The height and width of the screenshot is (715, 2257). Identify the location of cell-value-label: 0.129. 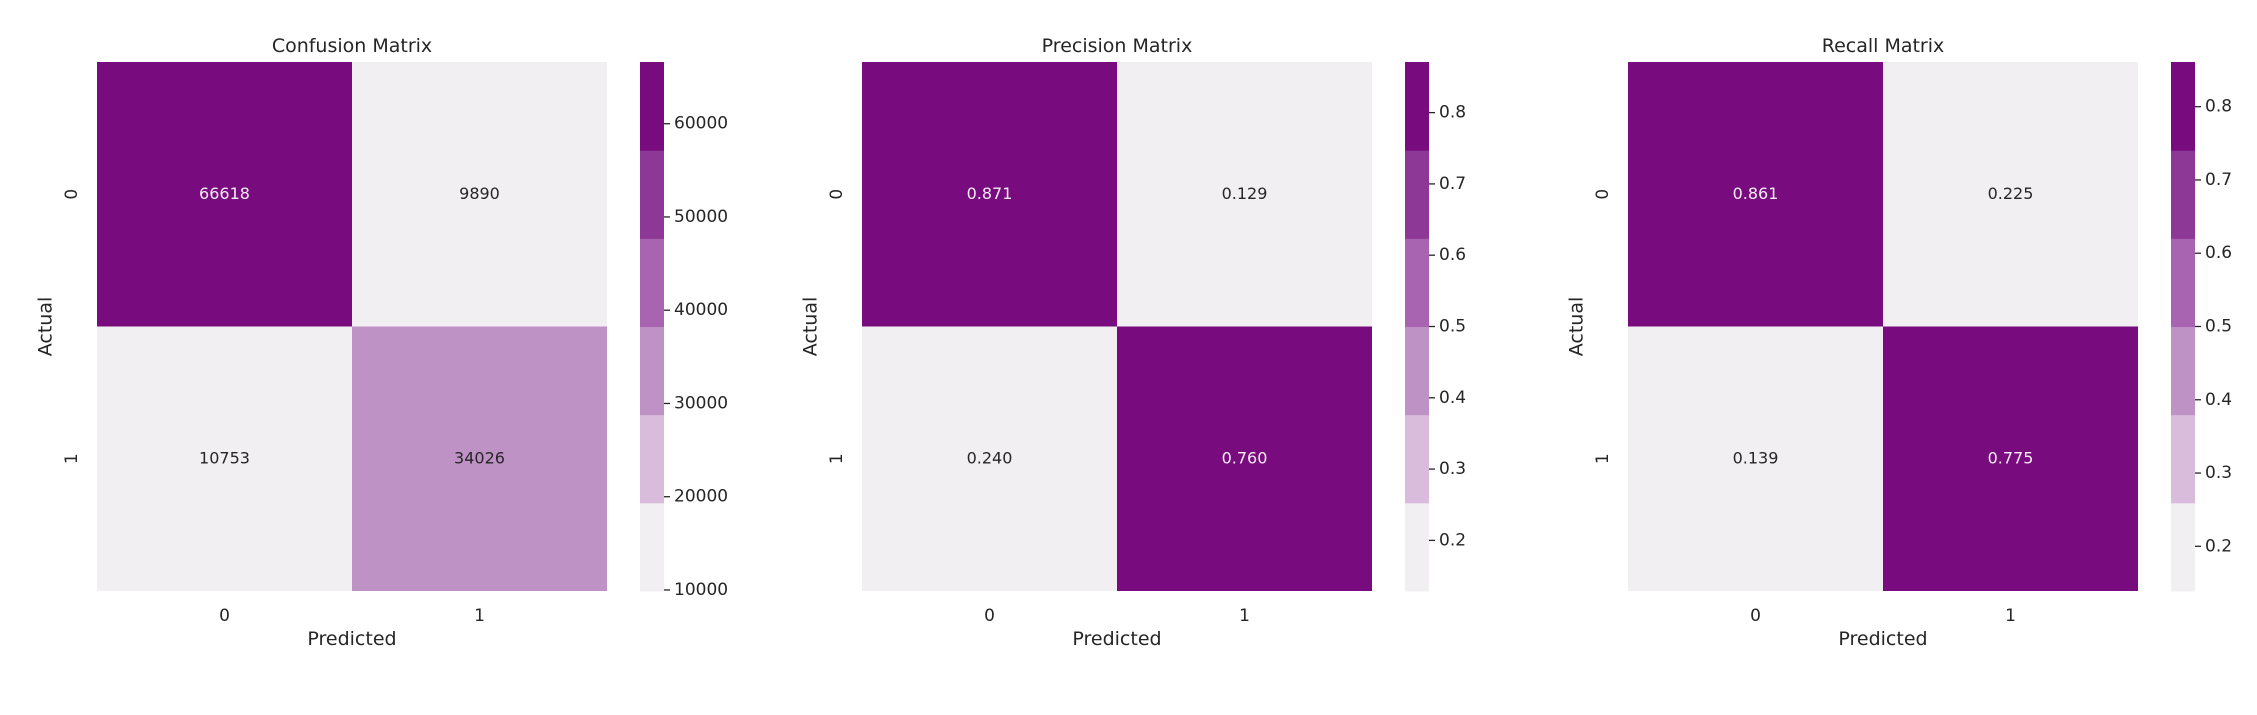
(1245, 193).